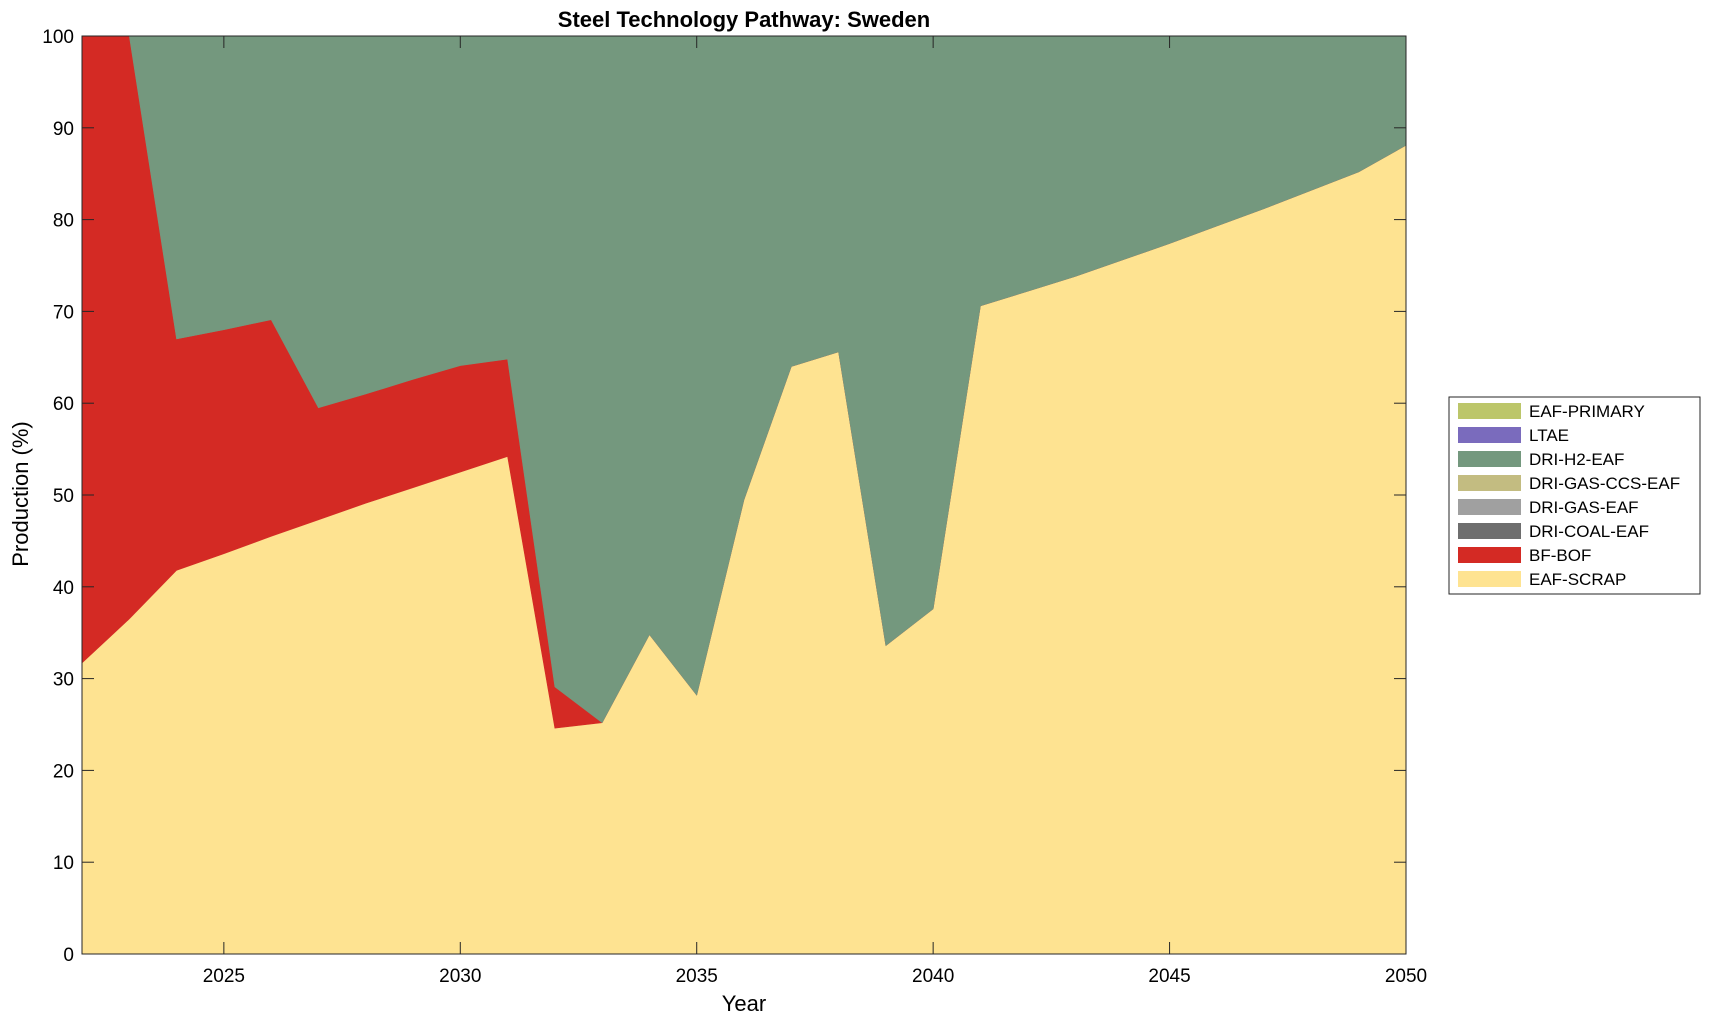 The height and width of the screenshot is (1021, 1709). Describe the element at coordinates (1560, 555) in the screenshot. I see `legend-label-bf-bof: BF-BOF` at that location.